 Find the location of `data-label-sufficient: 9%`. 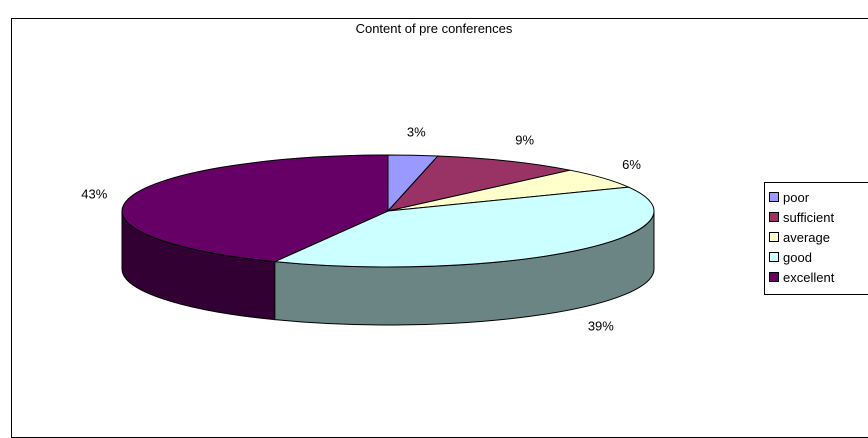

data-label-sufficient: 9% is located at coordinates (524, 140).